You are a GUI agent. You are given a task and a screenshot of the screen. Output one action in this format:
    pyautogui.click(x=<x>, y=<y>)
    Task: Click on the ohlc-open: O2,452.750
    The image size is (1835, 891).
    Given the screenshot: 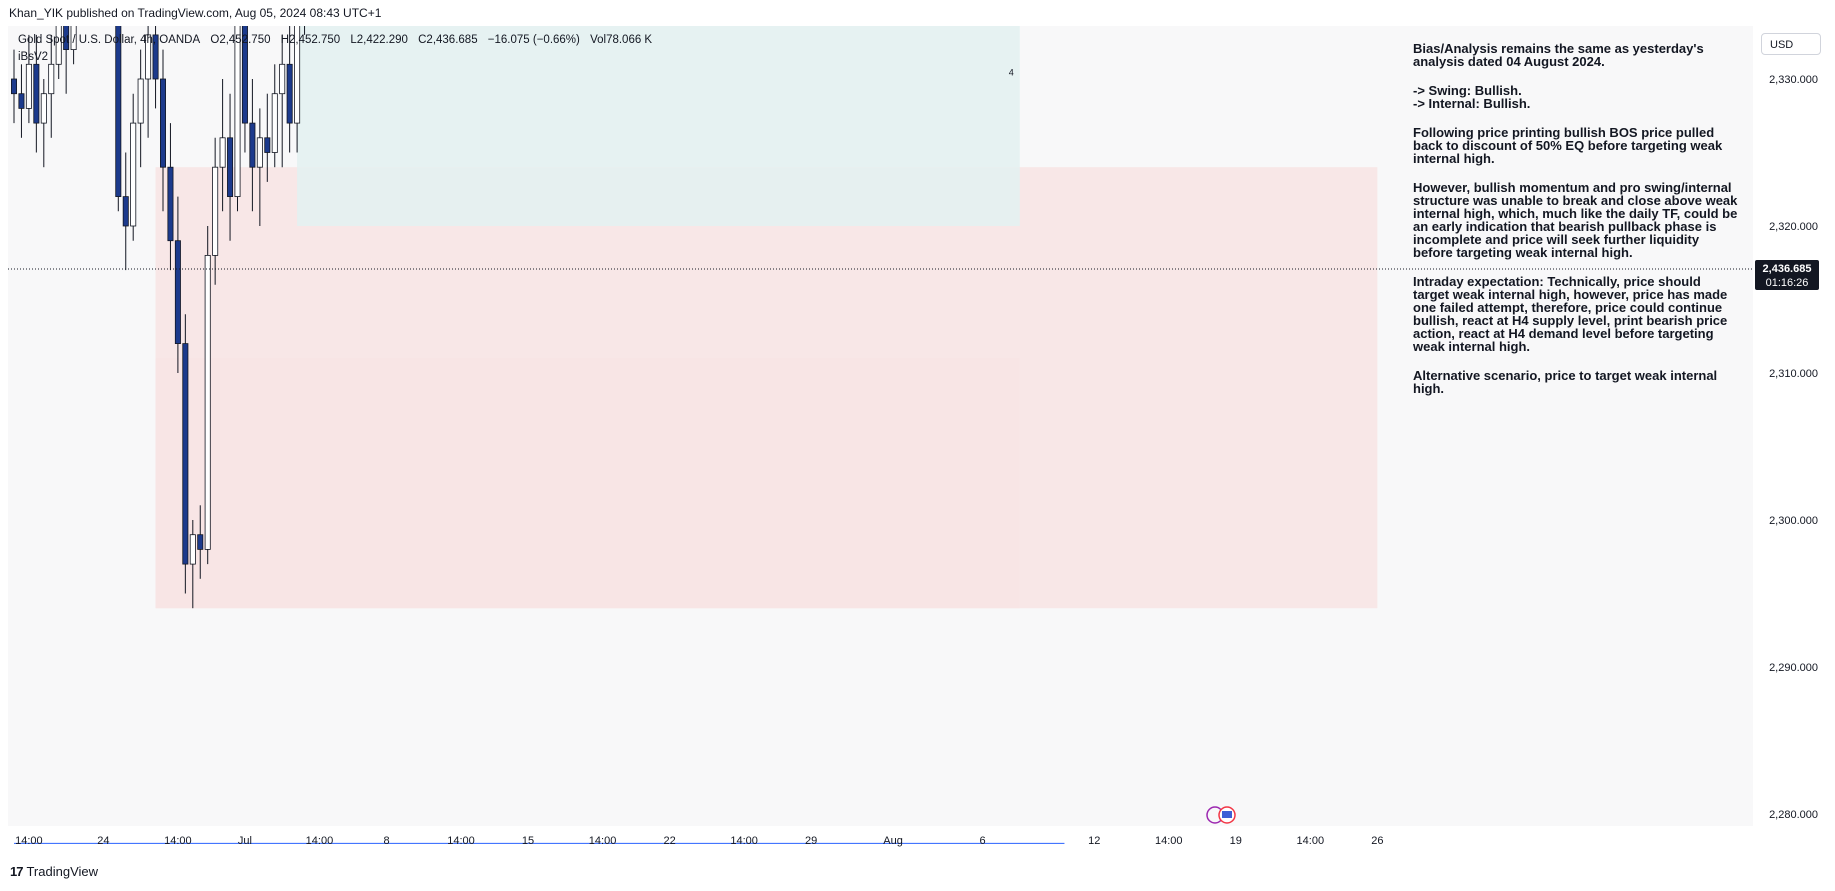 What is the action you would take?
    pyautogui.click(x=240, y=40)
    